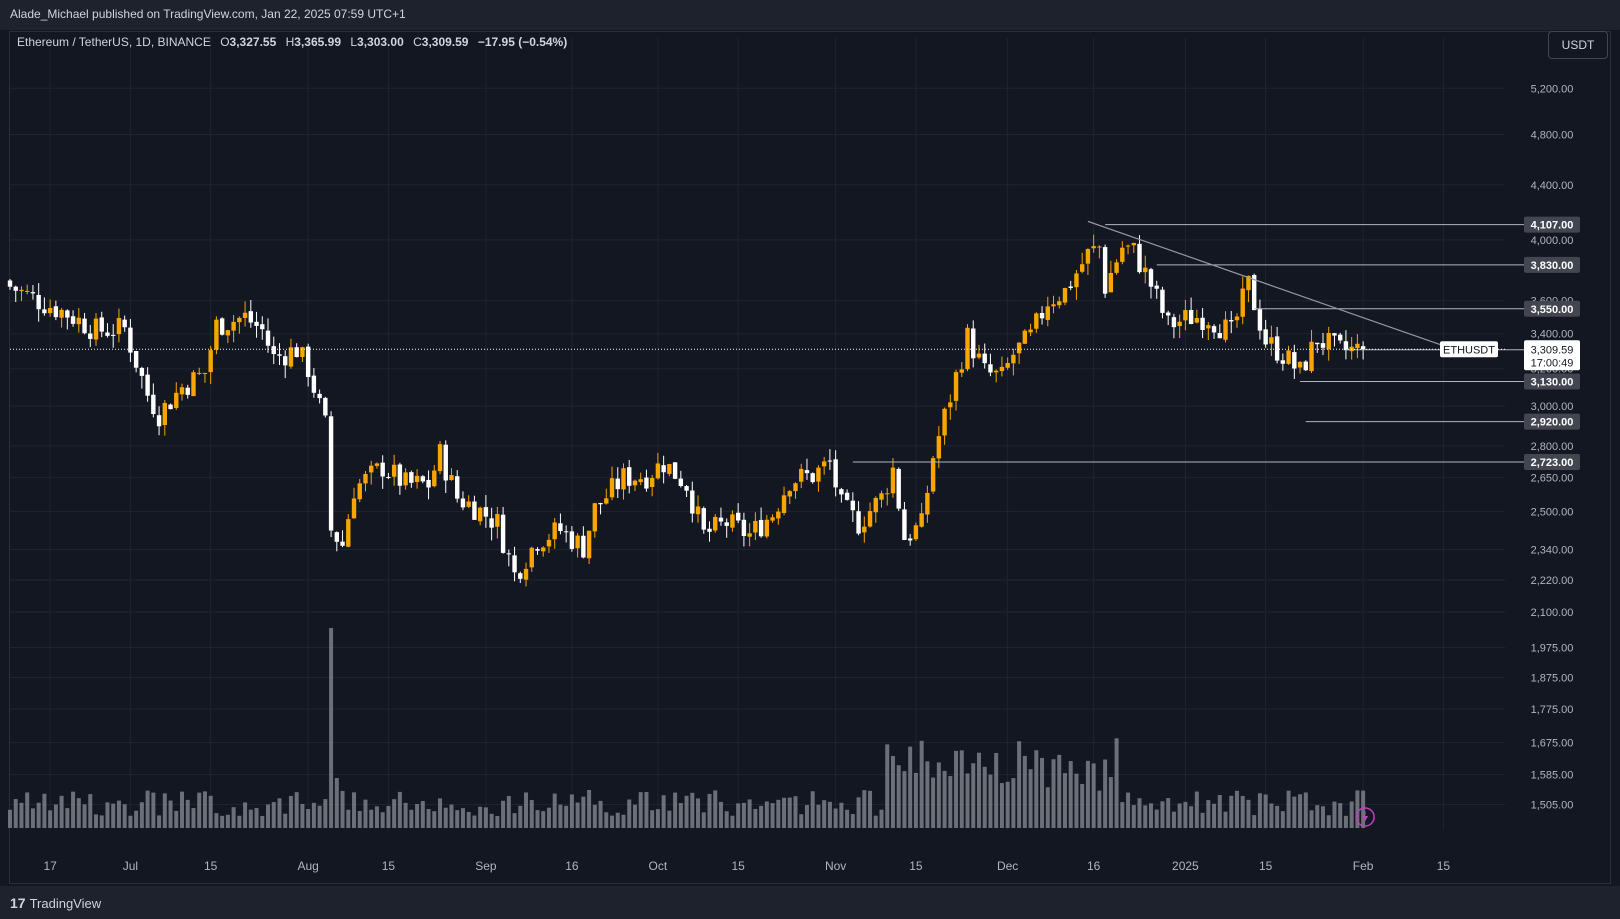  What do you see at coordinates (1552, 479) in the screenshot?
I see `y-tick-label: 2,650.00` at bounding box center [1552, 479].